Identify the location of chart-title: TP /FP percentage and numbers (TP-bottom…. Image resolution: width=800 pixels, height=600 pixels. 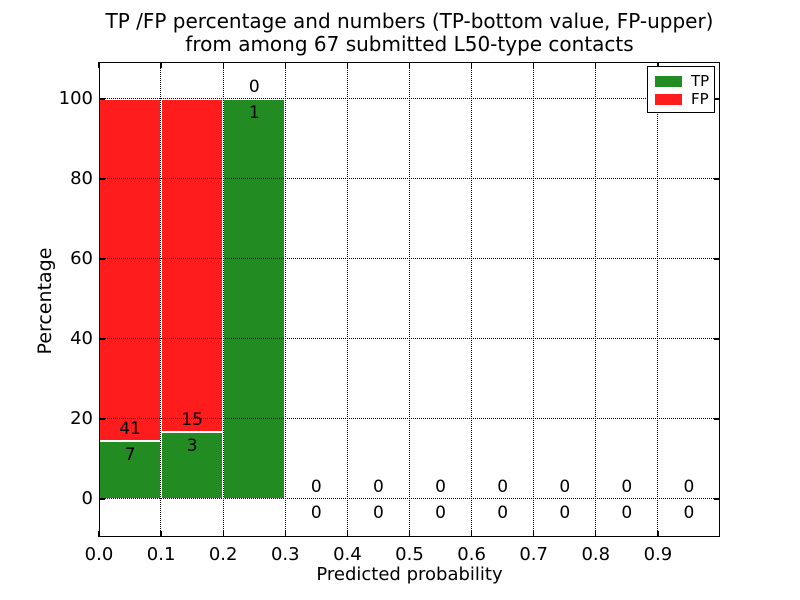
(409, 33).